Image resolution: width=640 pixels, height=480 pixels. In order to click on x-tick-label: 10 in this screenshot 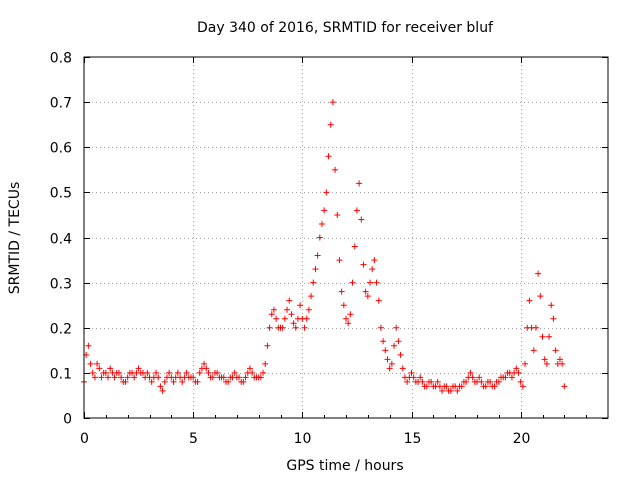, I will do `click(303, 439)`.